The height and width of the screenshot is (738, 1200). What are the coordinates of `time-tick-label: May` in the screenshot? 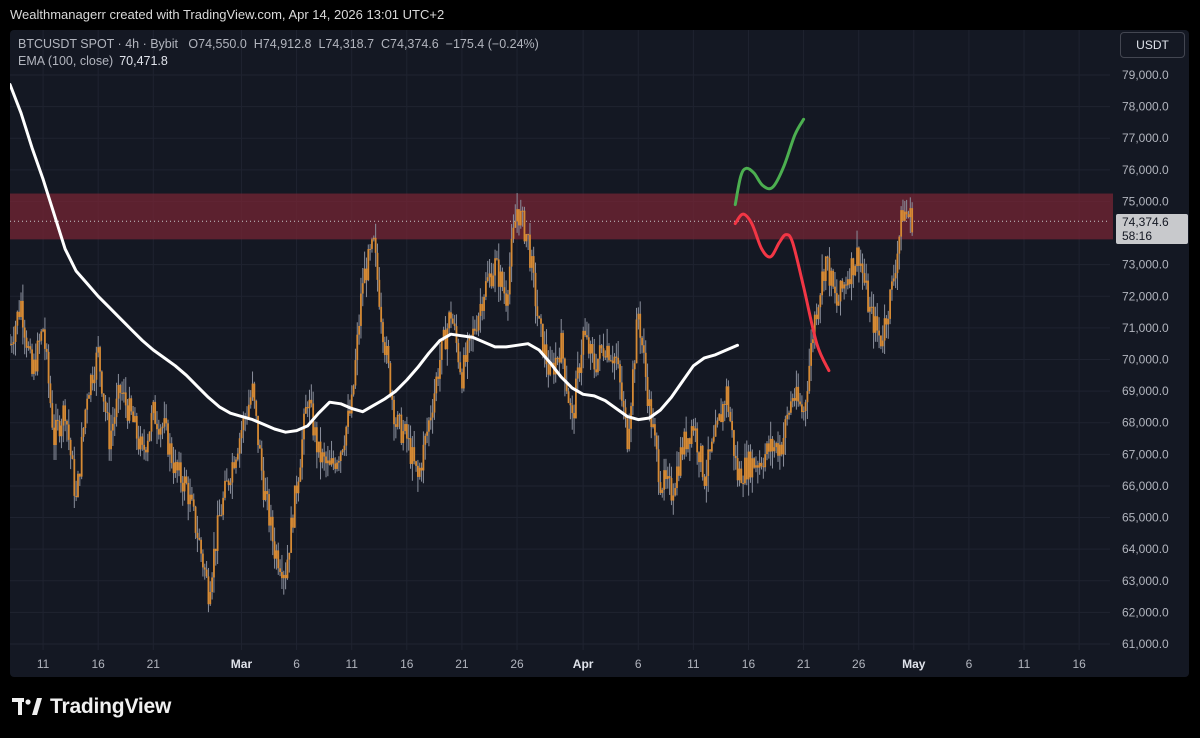 It's located at (914, 664).